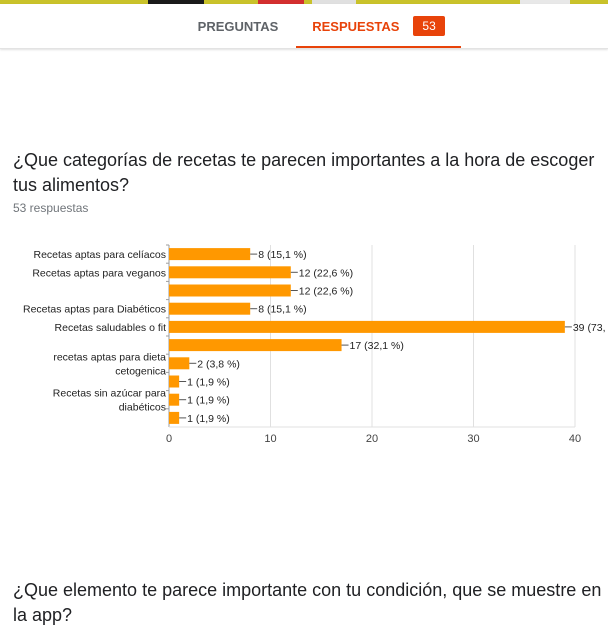  I want to click on tab-preguntas-label: PREGUNTAS, so click(238, 26).